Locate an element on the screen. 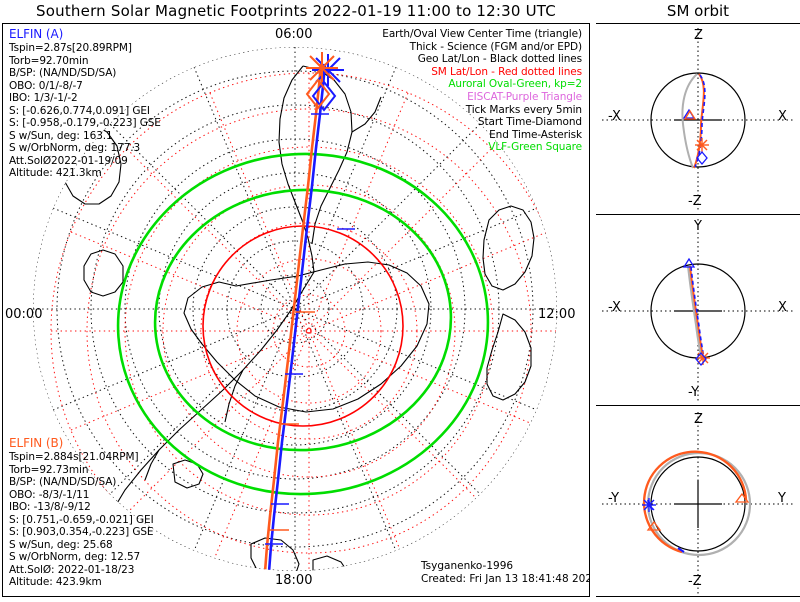 This screenshot has height=602, width=800. axis-label-y-bottom: -Y is located at coordinates (694, 392).